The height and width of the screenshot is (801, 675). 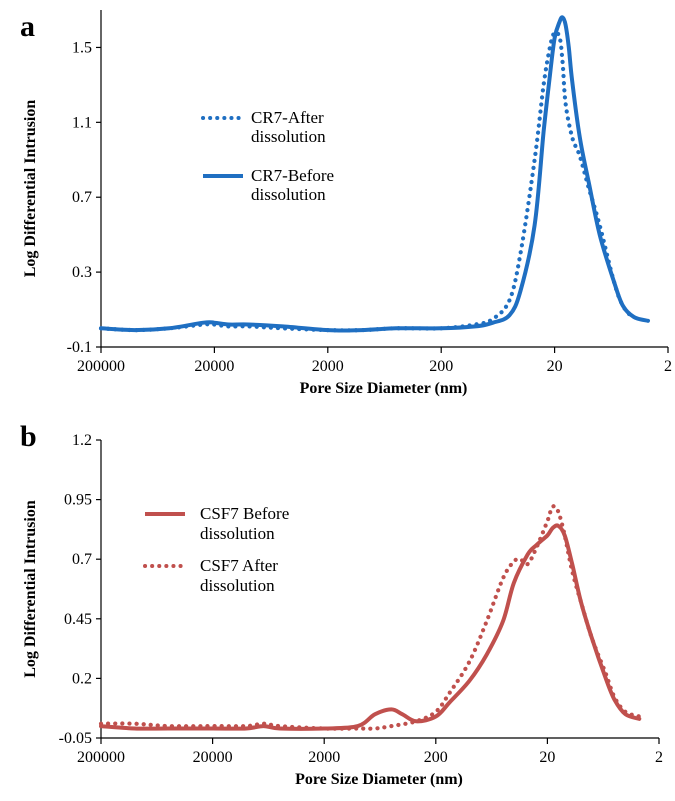 What do you see at coordinates (82, 122) in the screenshot?
I see `y-tick-label: 1.1` at bounding box center [82, 122].